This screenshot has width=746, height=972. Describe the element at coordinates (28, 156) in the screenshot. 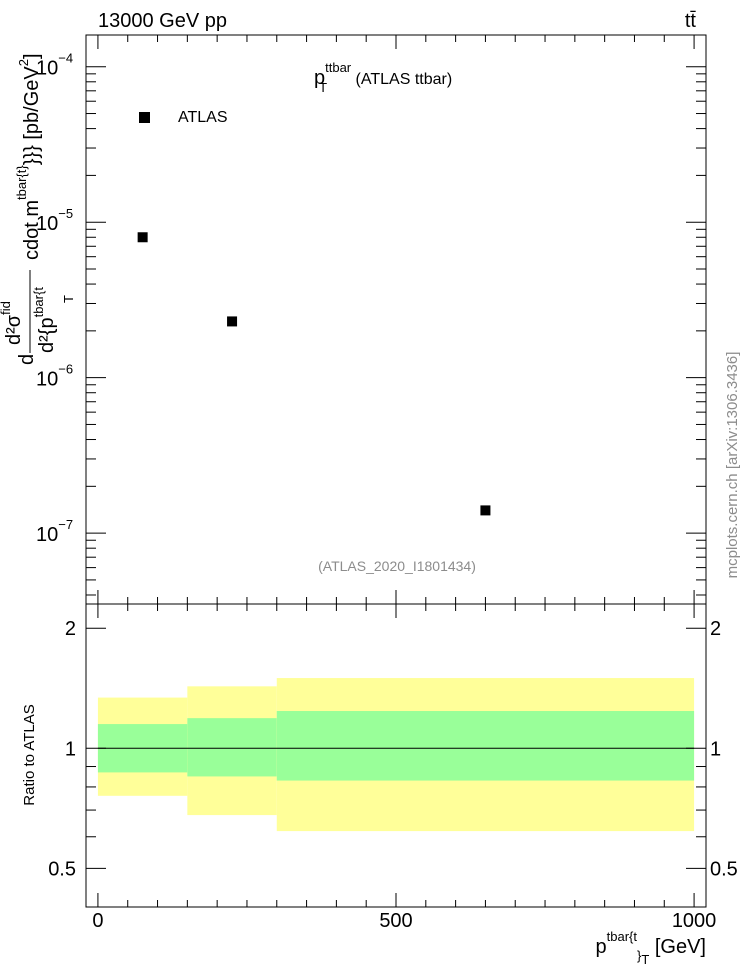

I see `svg-text: cdot mtbar{t}}}} [pb/GeV2]` at that location.